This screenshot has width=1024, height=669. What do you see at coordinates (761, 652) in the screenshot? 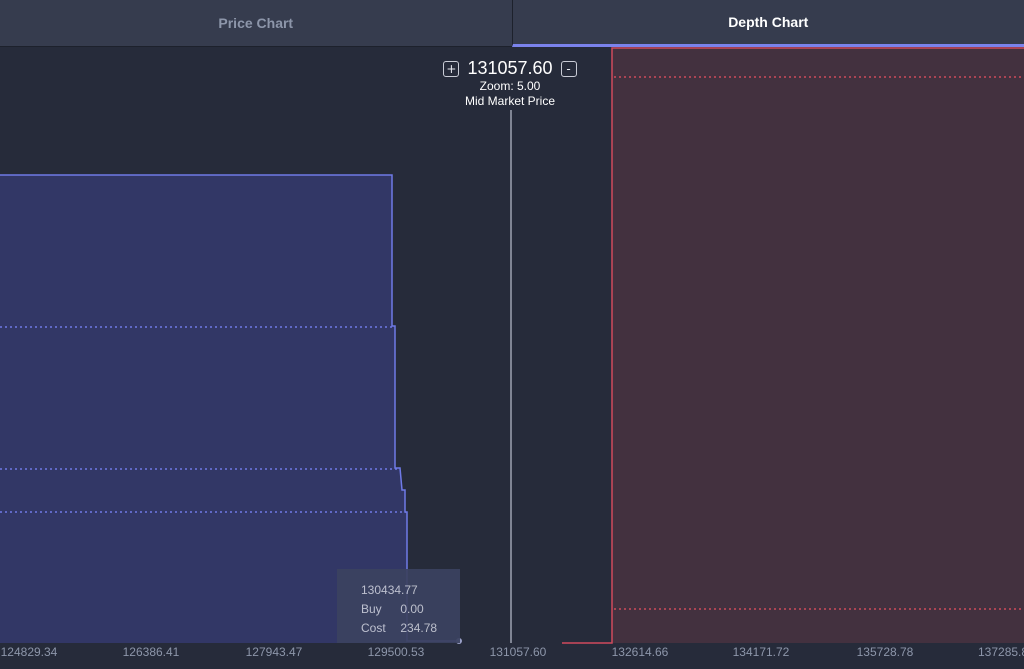
I see `x-axis-tick: 134171.72` at bounding box center [761, 652].